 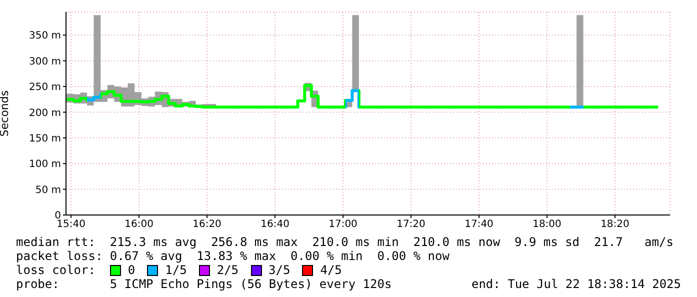 What do you see at coordinates (227, 270) in the screenshot?
I see `legend-label: 2/5` at bounding box center [227, 270].